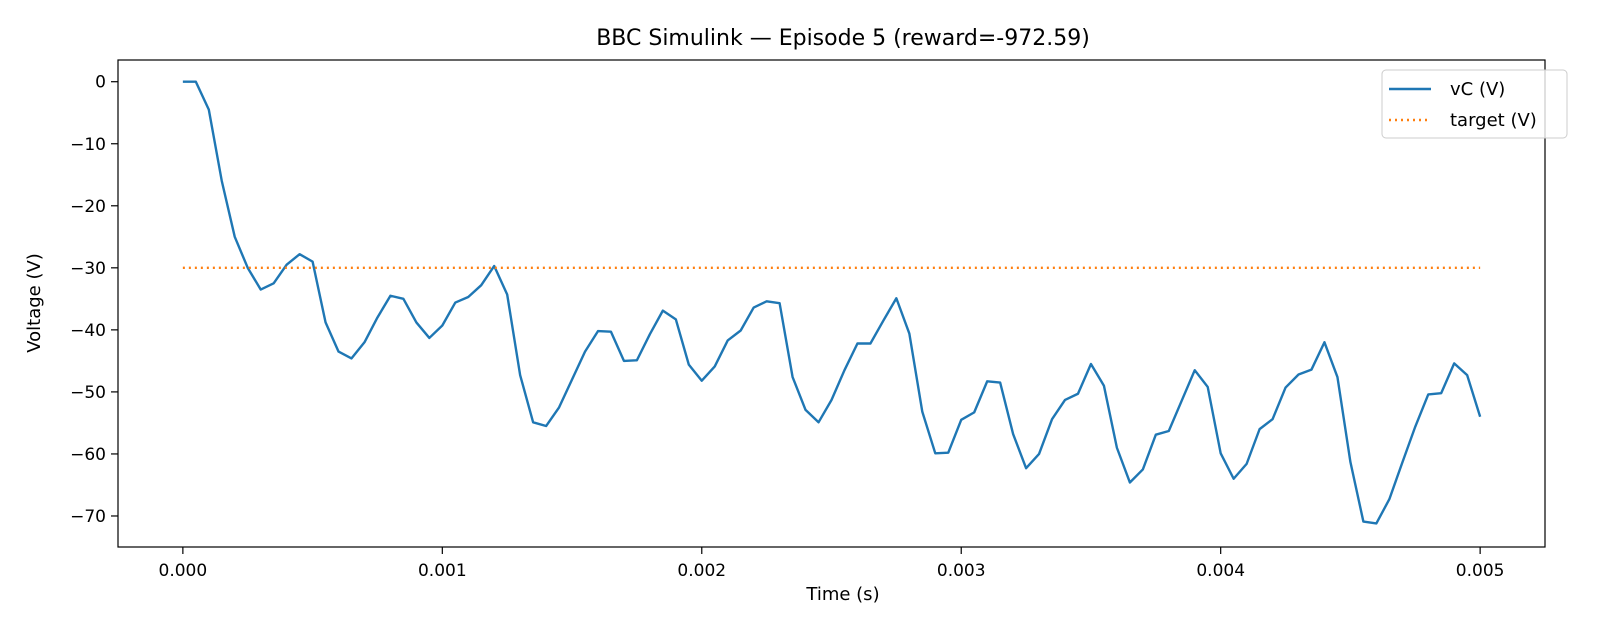 Image resolution: width=1600 pixels, height=640 pixels. What do you see at coordinates (34, 303) in the screenshot?
I see `y-axis-label: Voltage (V)` at bounding box center [34, 303].